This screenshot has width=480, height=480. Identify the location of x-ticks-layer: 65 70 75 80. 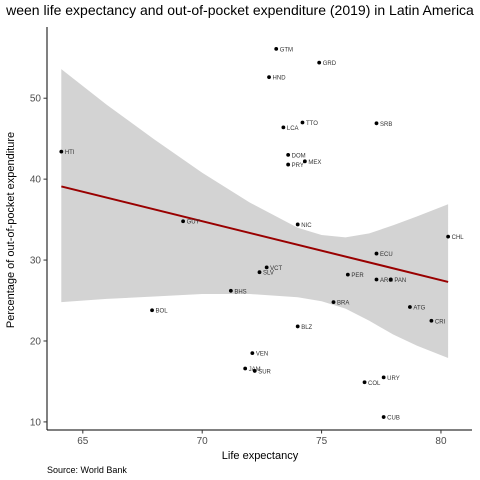
(262, 438).